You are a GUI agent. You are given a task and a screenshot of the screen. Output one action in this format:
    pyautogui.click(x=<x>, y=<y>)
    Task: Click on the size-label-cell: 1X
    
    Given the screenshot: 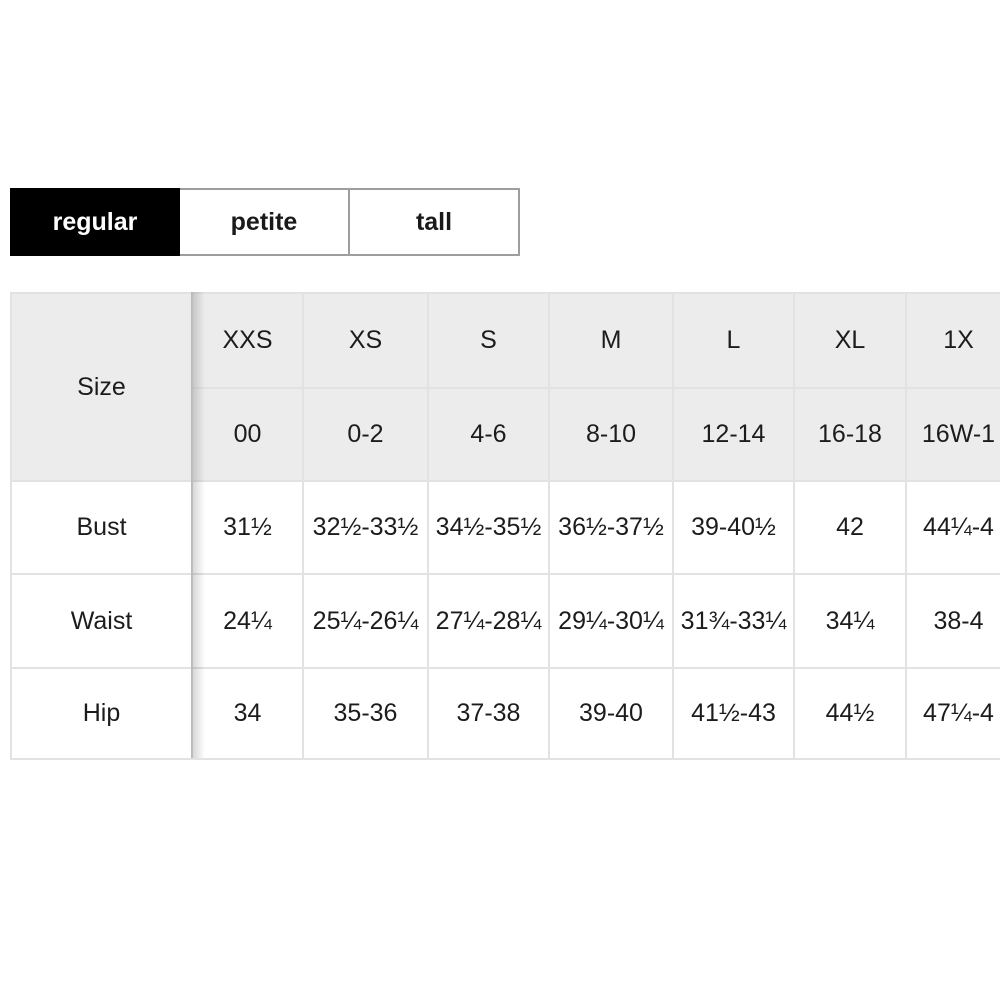 What is the action you would take?
    pyautogui.click(x=952, y=340)
    